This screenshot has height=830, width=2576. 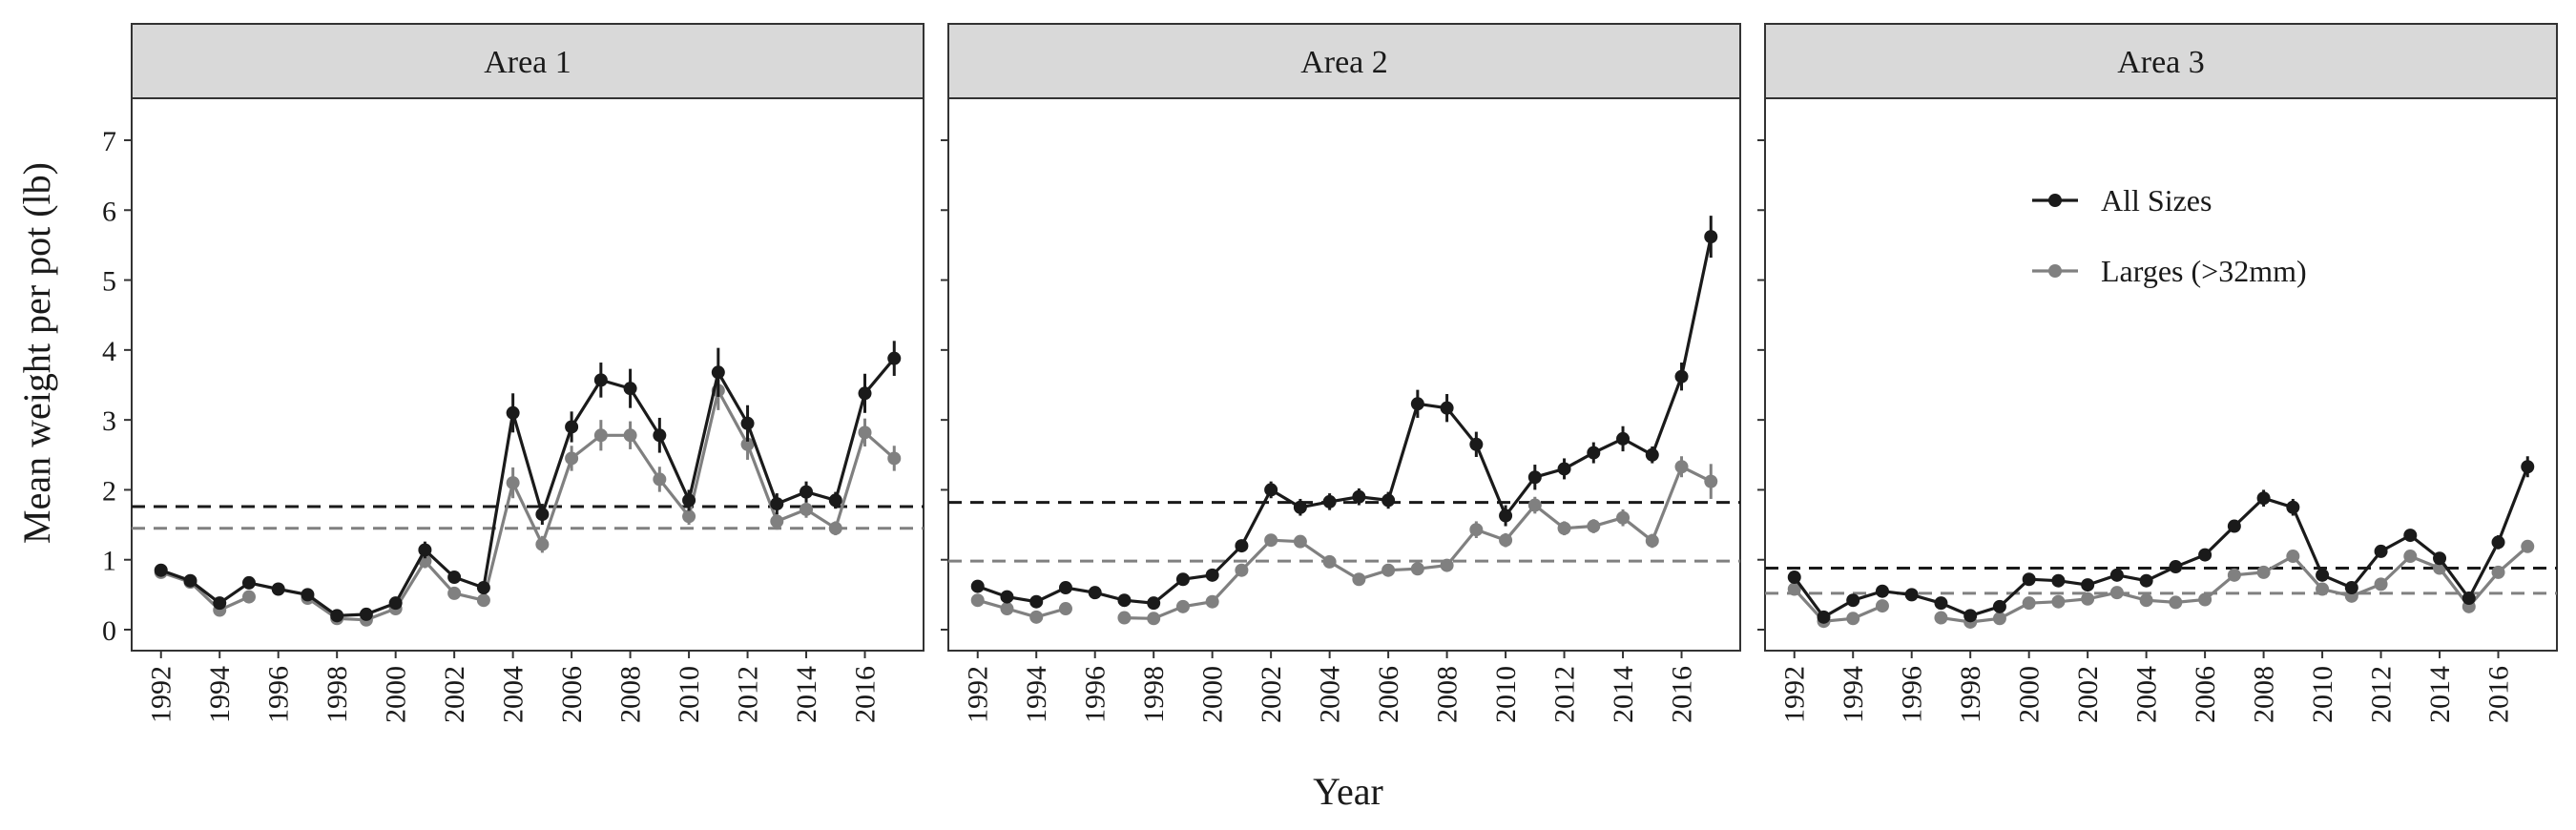 I want to click on panel-strip, so click(x=1344, y=61).